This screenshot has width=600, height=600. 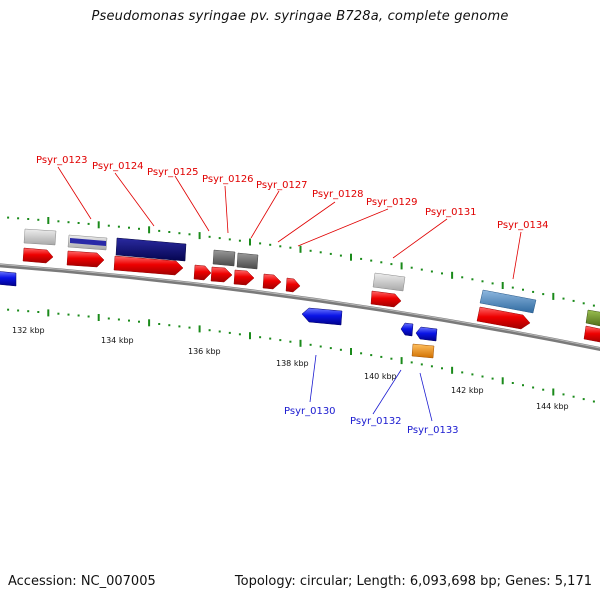 I want to click on gene-label: Psyr_0128, so click(x=338, y=194).